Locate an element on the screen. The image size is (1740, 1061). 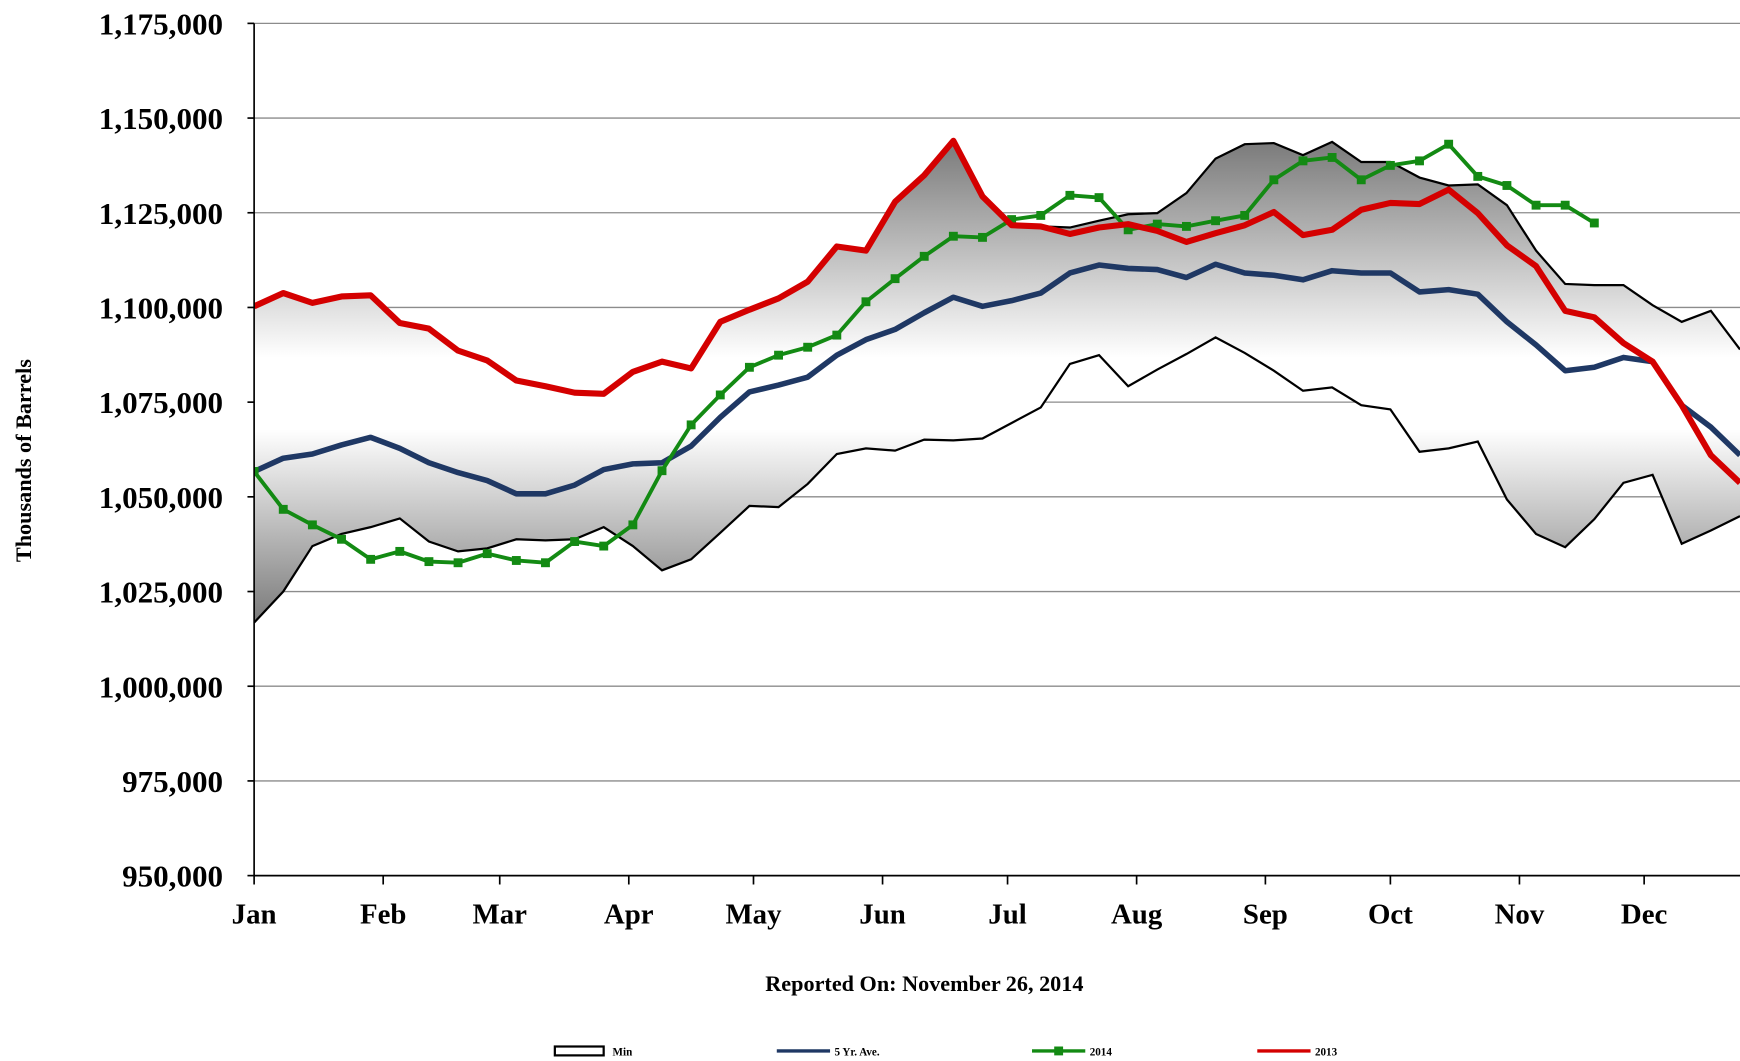
y-tick-label: 1,100,000 is located at coordinates (161, 308).